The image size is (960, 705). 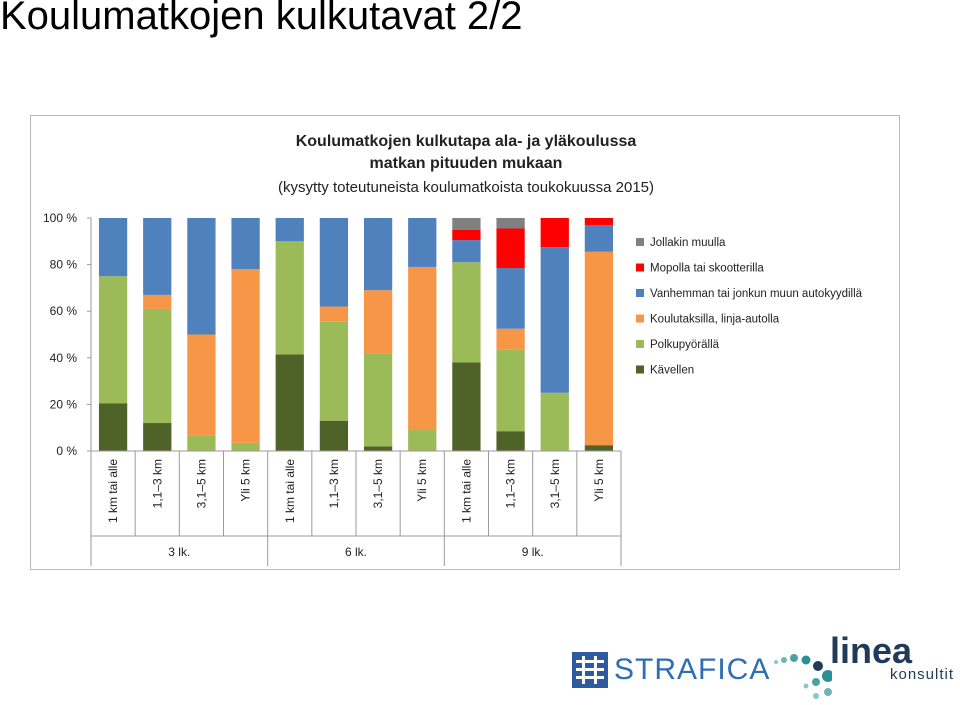 I want to click on legend-label: Mopolla tai skootterilla, so click(x=707, y=269).